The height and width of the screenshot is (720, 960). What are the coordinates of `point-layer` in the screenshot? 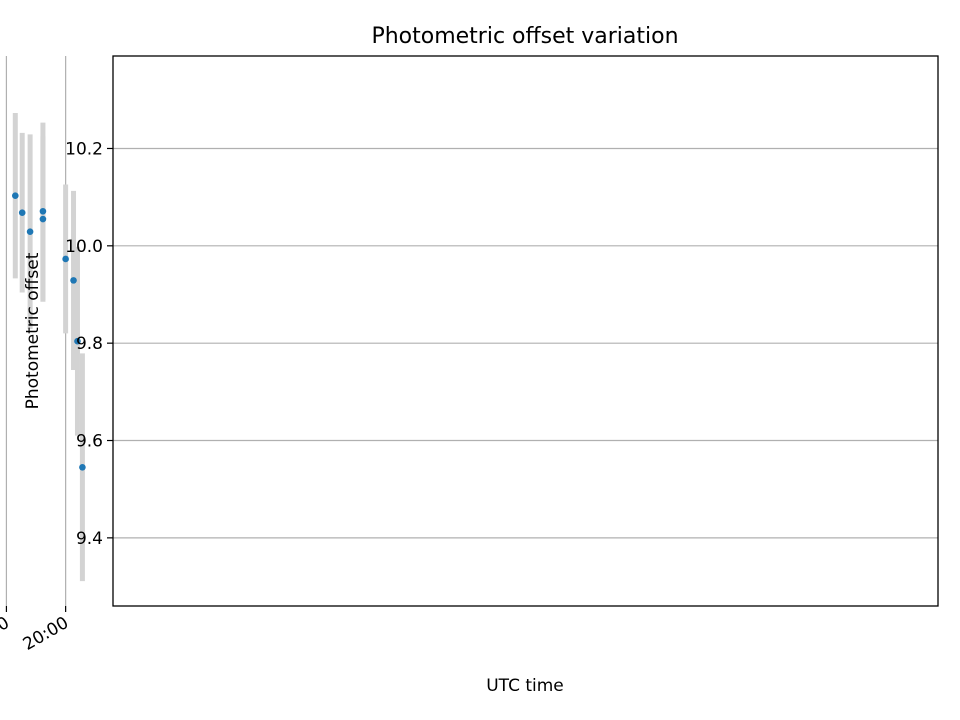 It's located at (49, 331).